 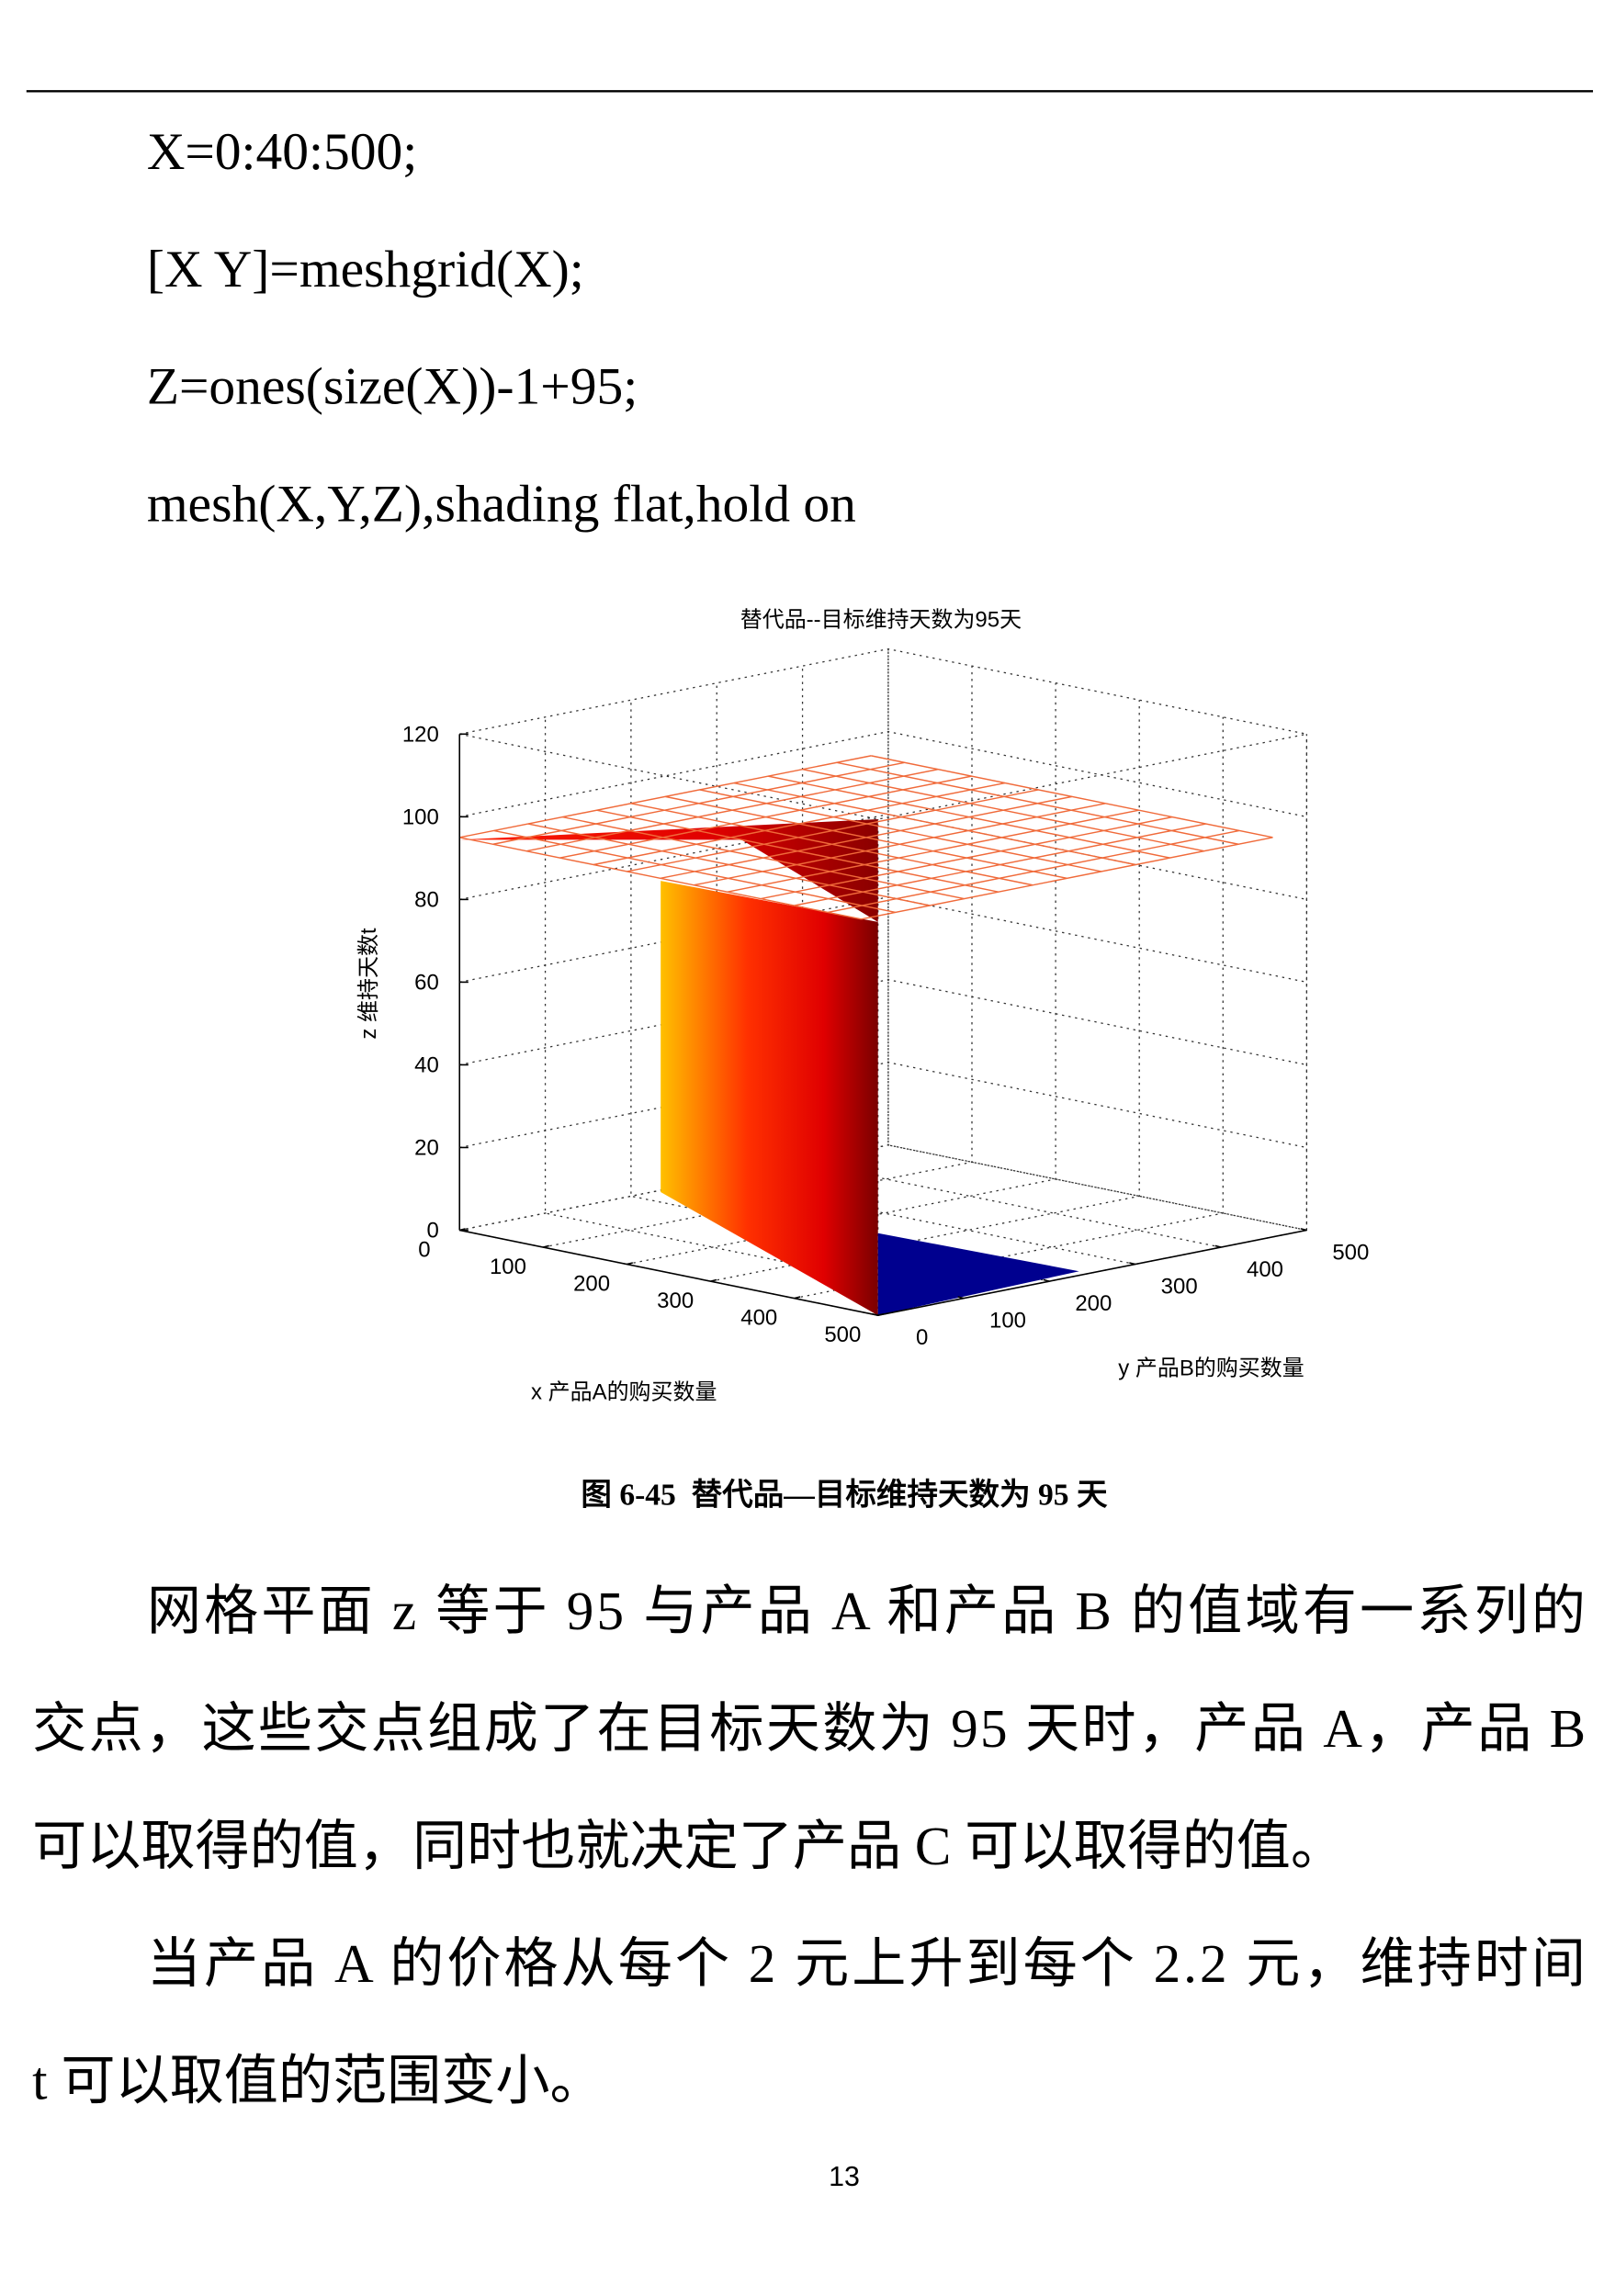 What do you see at coordinates (809, 1728) in the screenshot?
I see `paragraph-line: 交点，这些交点组成了在目标天数为 95 天时，产品 A，产品 B` at bounding box center [809, 1728].